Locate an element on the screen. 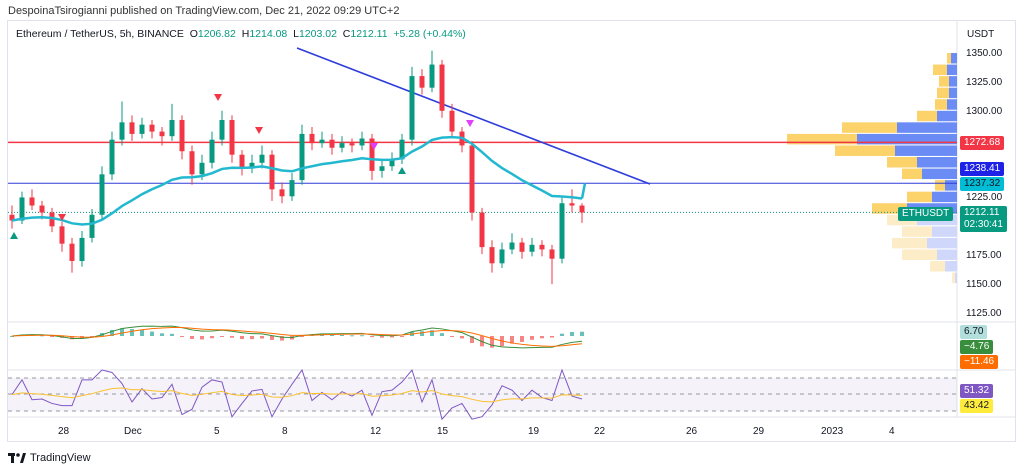 This screenshot has height=473, width=1024. macd-line-label: −4.76 is located at coordinates (977, 347).